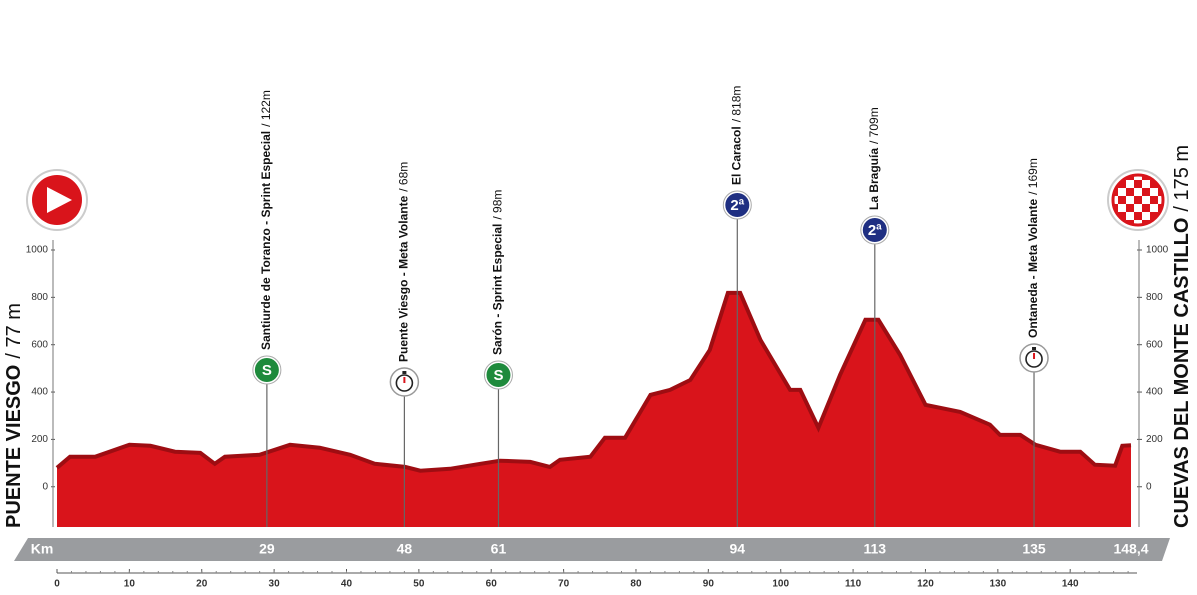 Image resolution: width=1197 pixels, height=595 pixels. What do you see at coordinates (202, 584) in the screenshot?
I see `x-tick-label: 20` at bounding box center [202, 584].